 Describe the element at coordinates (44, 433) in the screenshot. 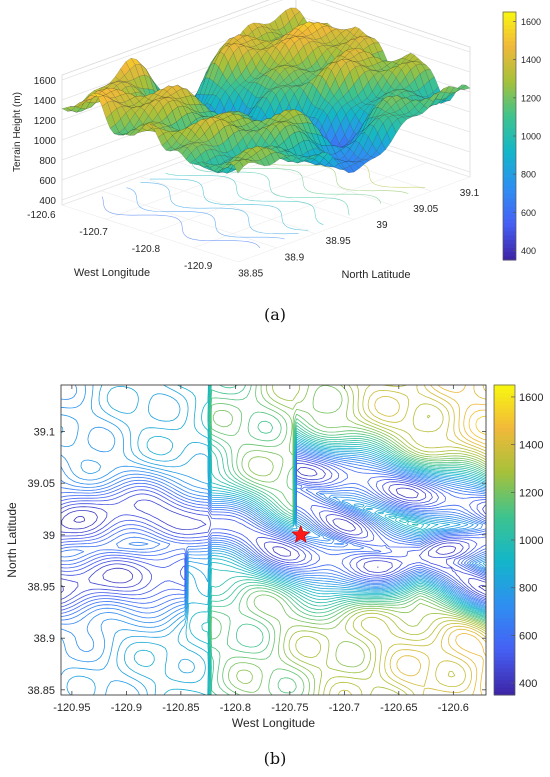

I see `y-tick-label: 39.1` at that location.